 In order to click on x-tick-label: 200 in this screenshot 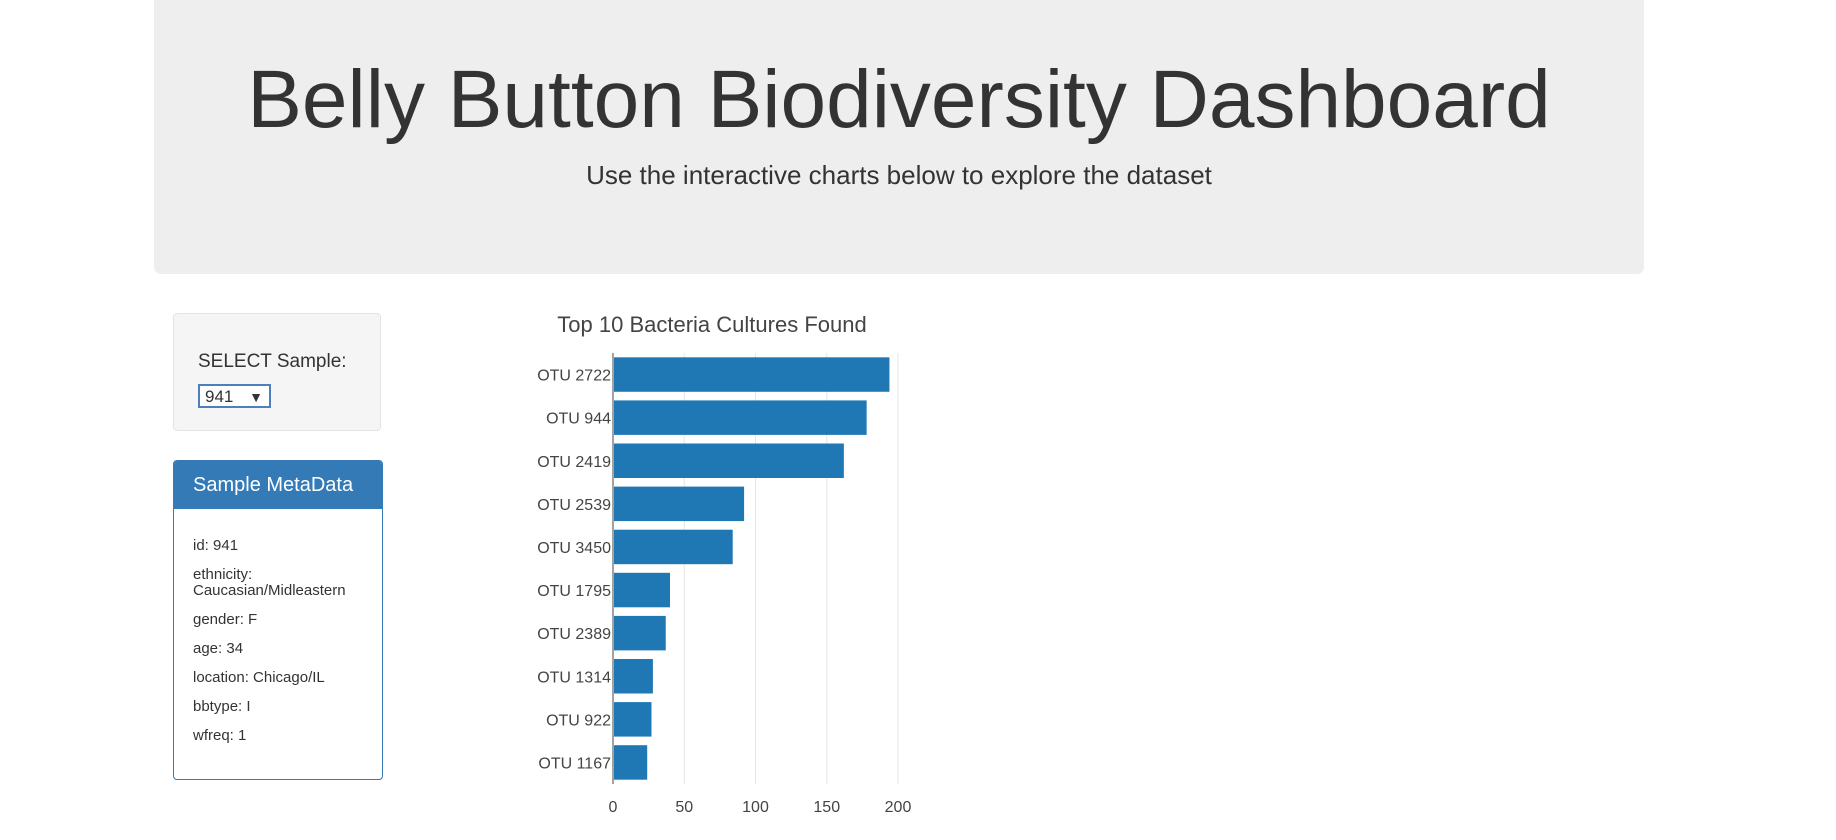, I will do `click(898, 807)`.